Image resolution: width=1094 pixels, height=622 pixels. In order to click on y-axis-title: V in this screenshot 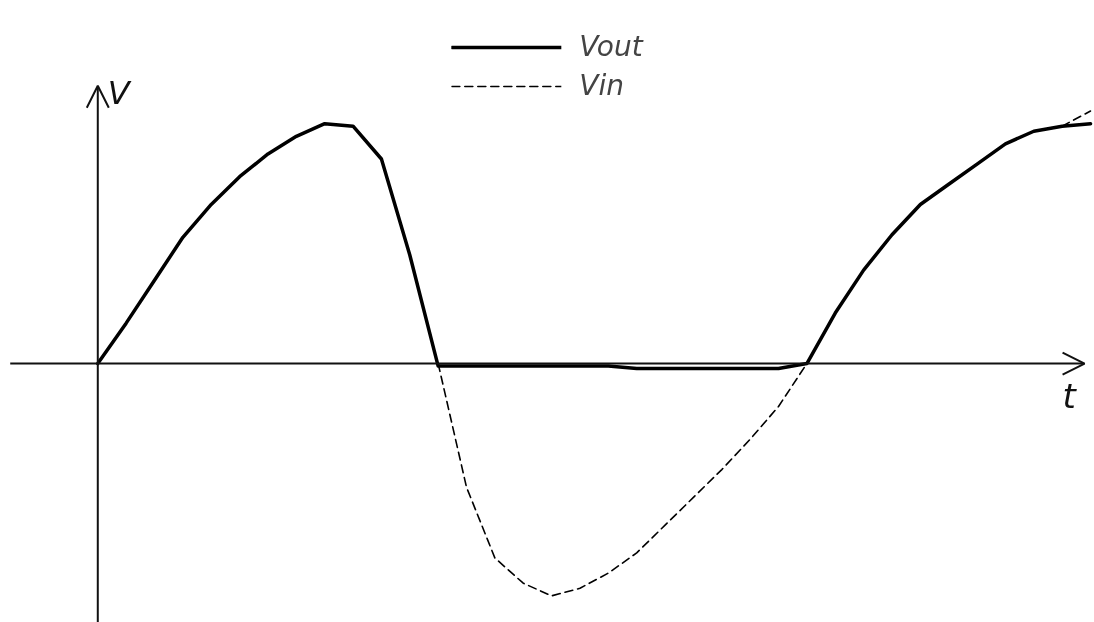, I will do `click(119, 92)`.